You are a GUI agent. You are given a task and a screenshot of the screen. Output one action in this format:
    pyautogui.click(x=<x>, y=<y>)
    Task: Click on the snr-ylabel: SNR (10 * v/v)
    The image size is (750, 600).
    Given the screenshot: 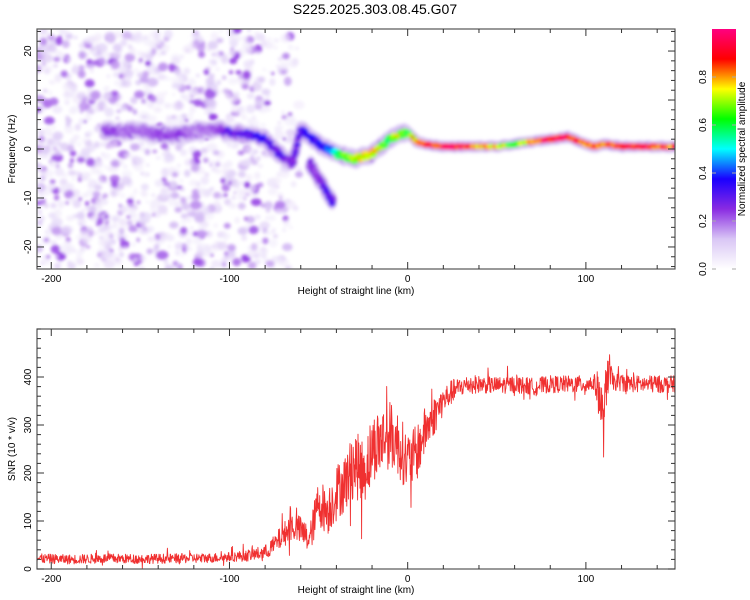 What is the action you would take?
    pyautogui.click(x=12, y=449)
    